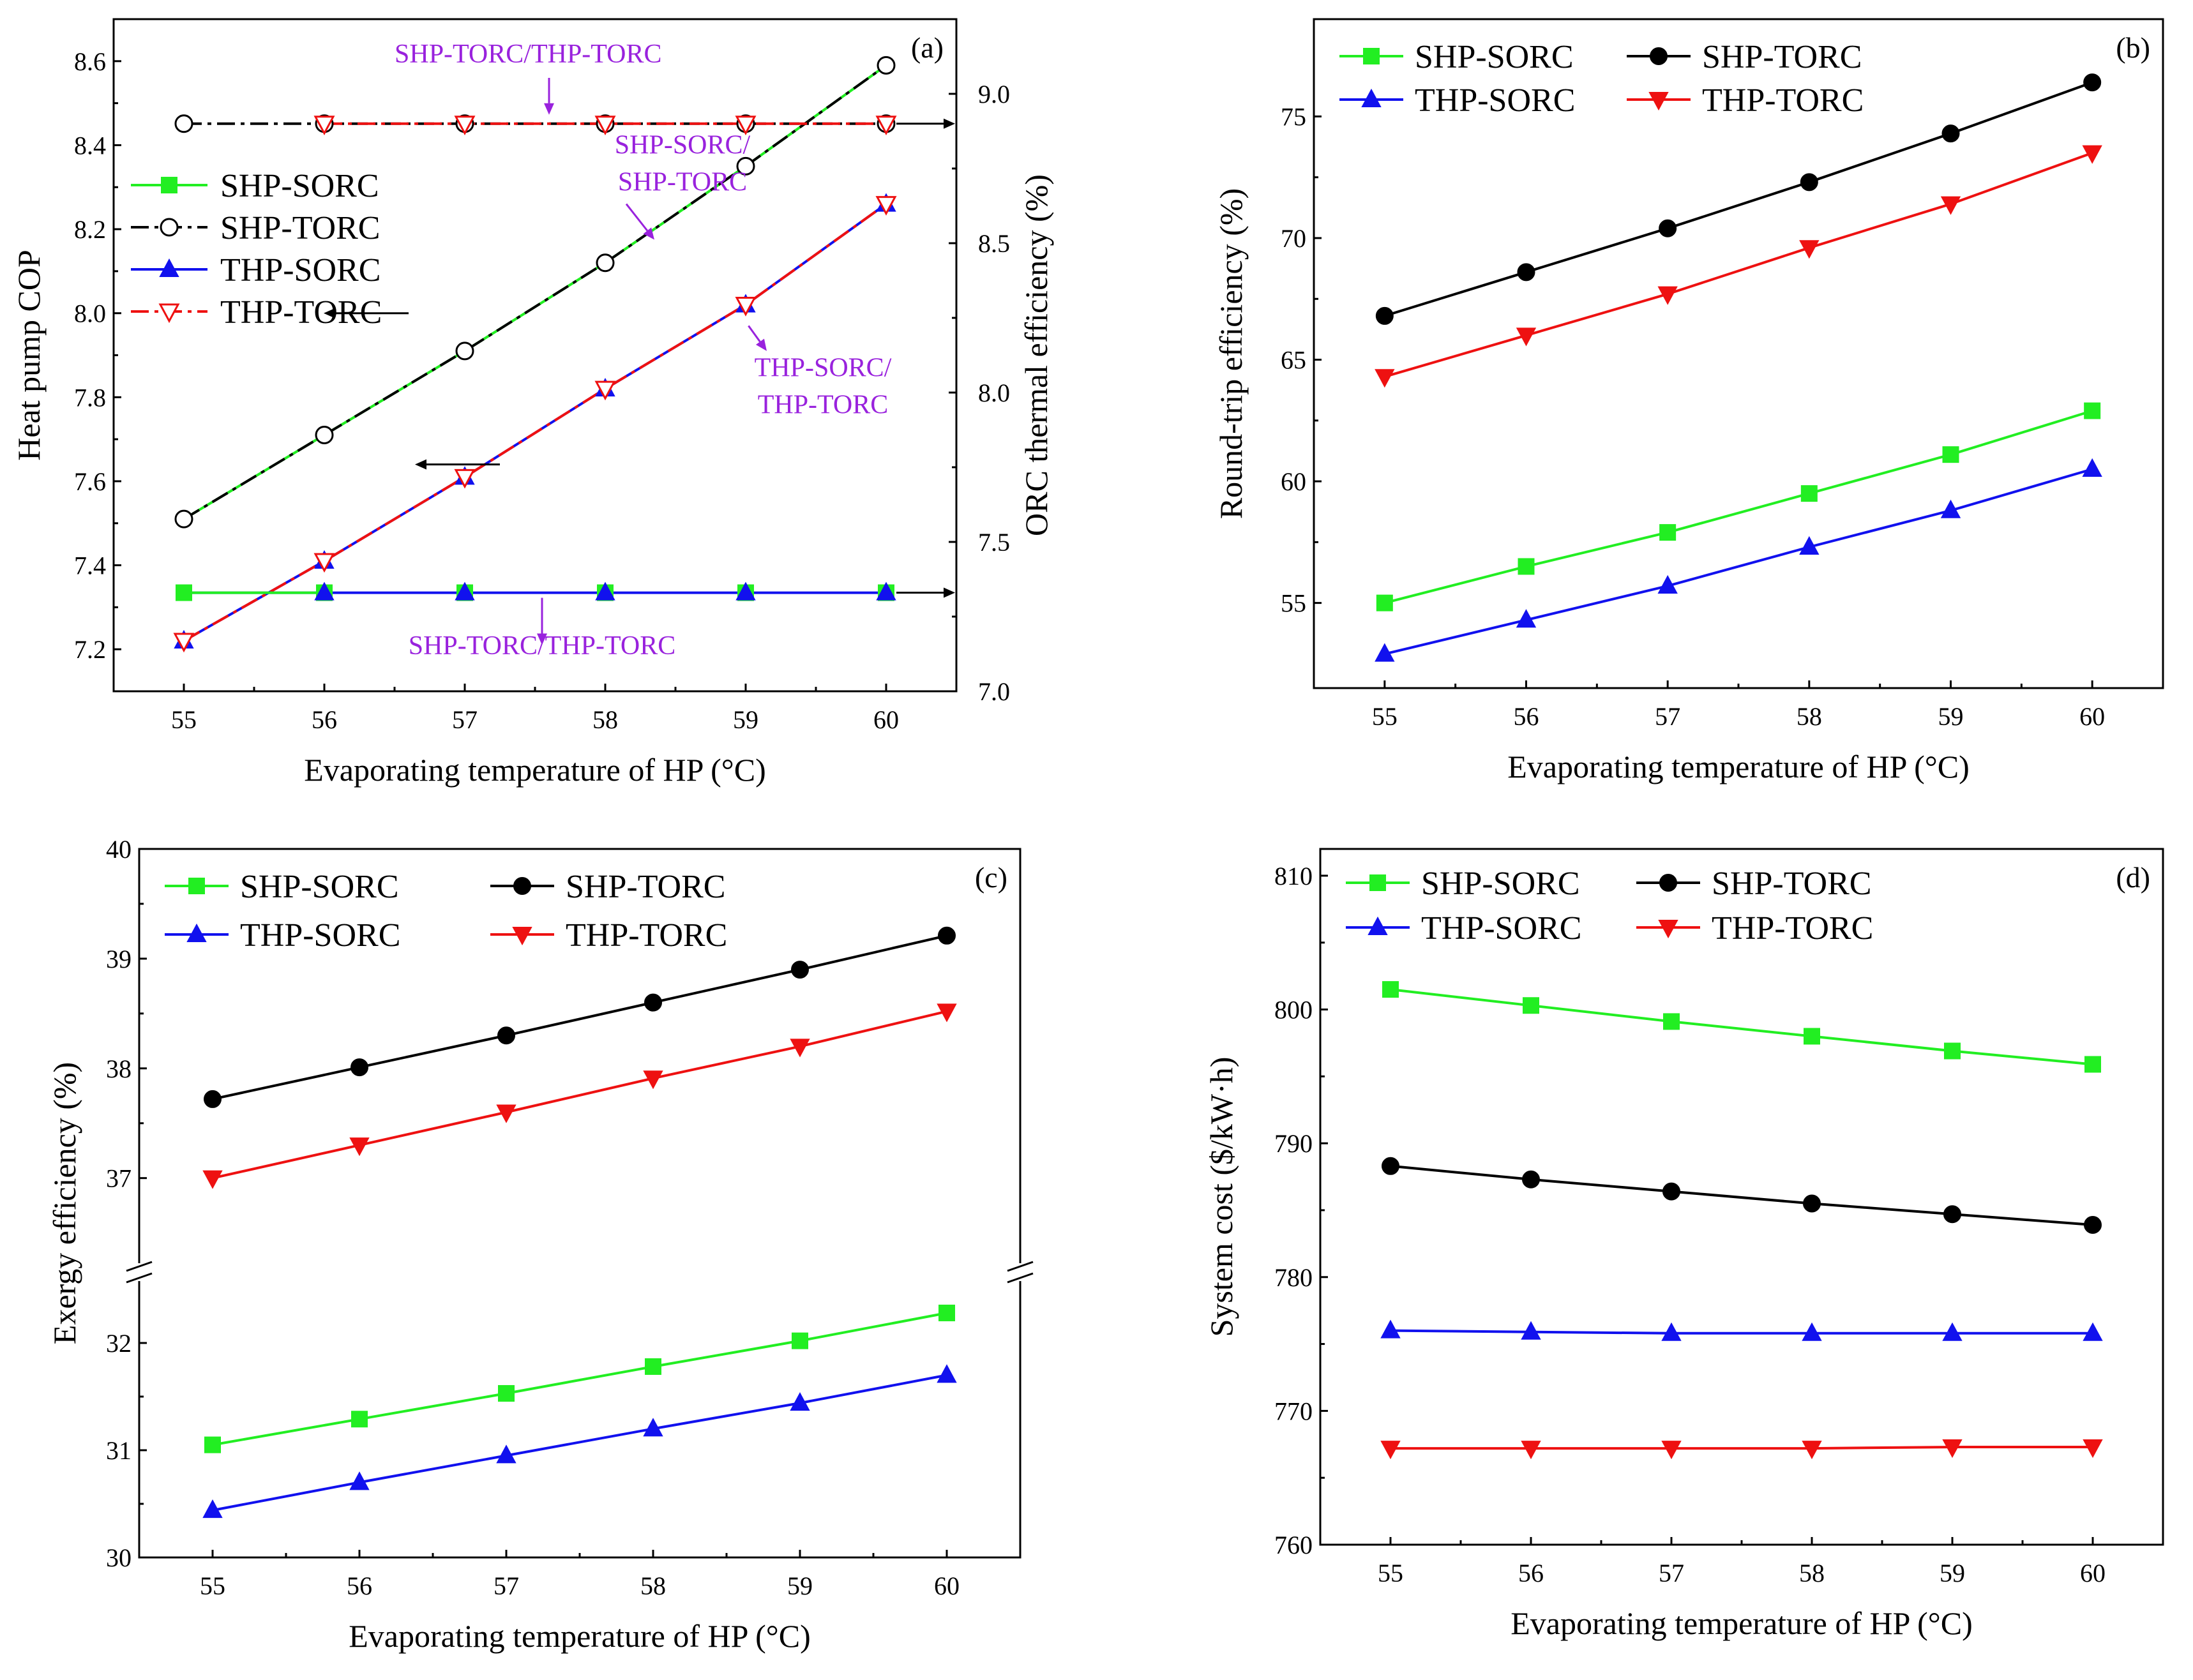 The image size is (2193, 1680). I want to click on y-right-tick-label: 7.5, so click(994, 542).